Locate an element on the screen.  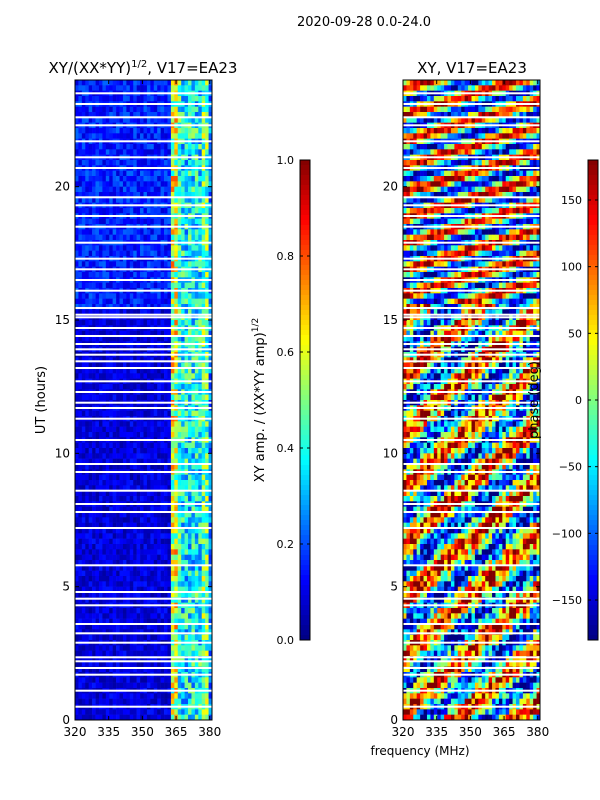
x-tick-label: 320 is located at coordinates (75, 732).